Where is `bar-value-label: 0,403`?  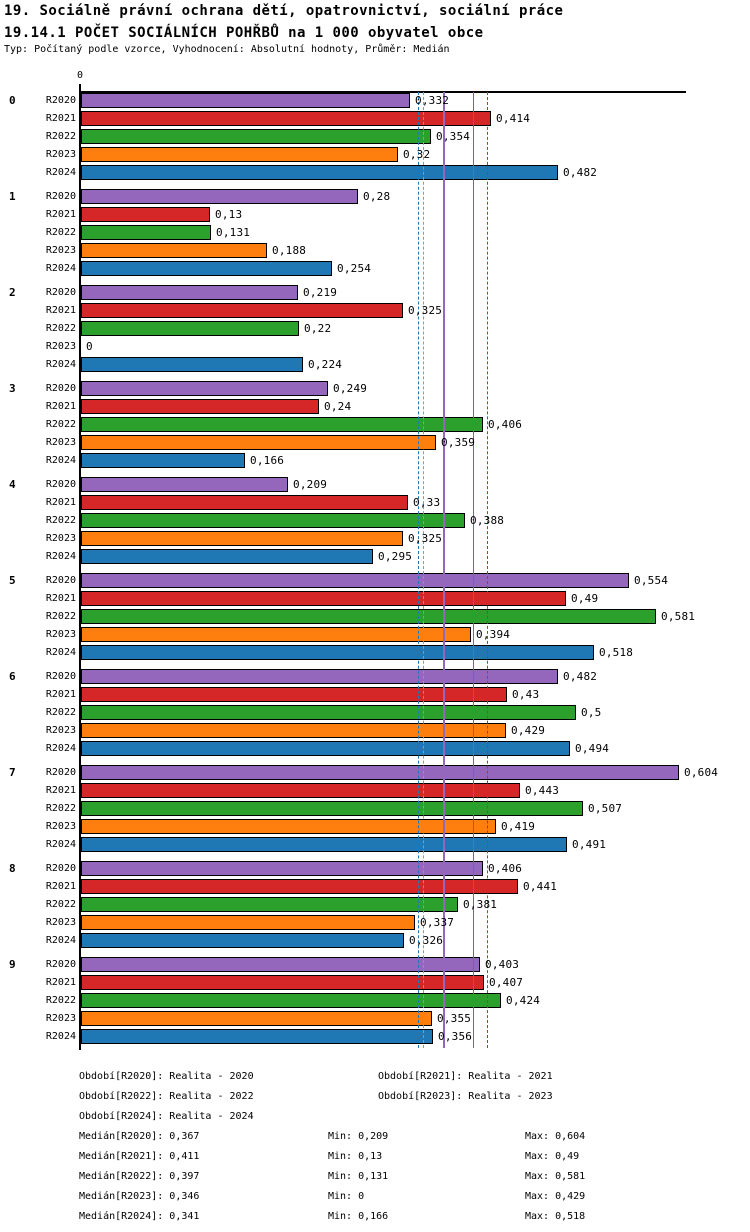
bar-value-label: 0,403 is located at coordinates (502, 964).